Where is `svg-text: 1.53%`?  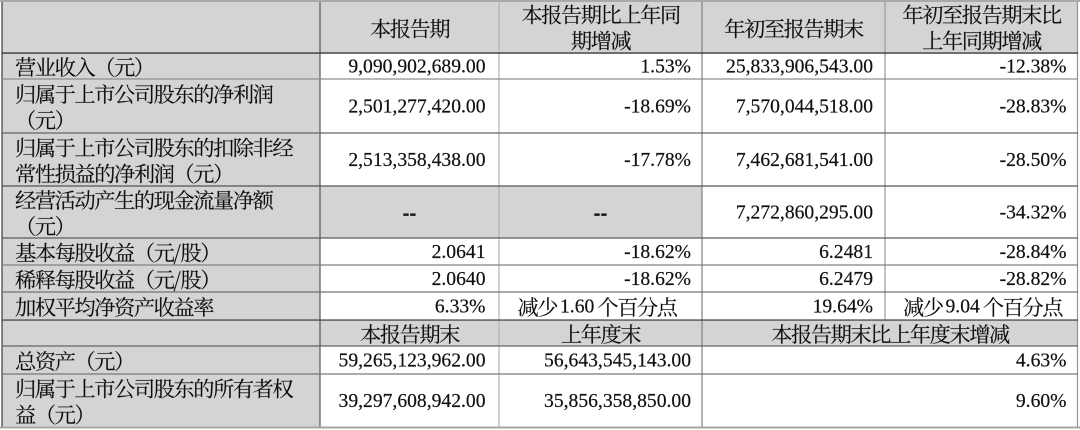
svg-text: 1.53% is located at coordinates (665, 66).